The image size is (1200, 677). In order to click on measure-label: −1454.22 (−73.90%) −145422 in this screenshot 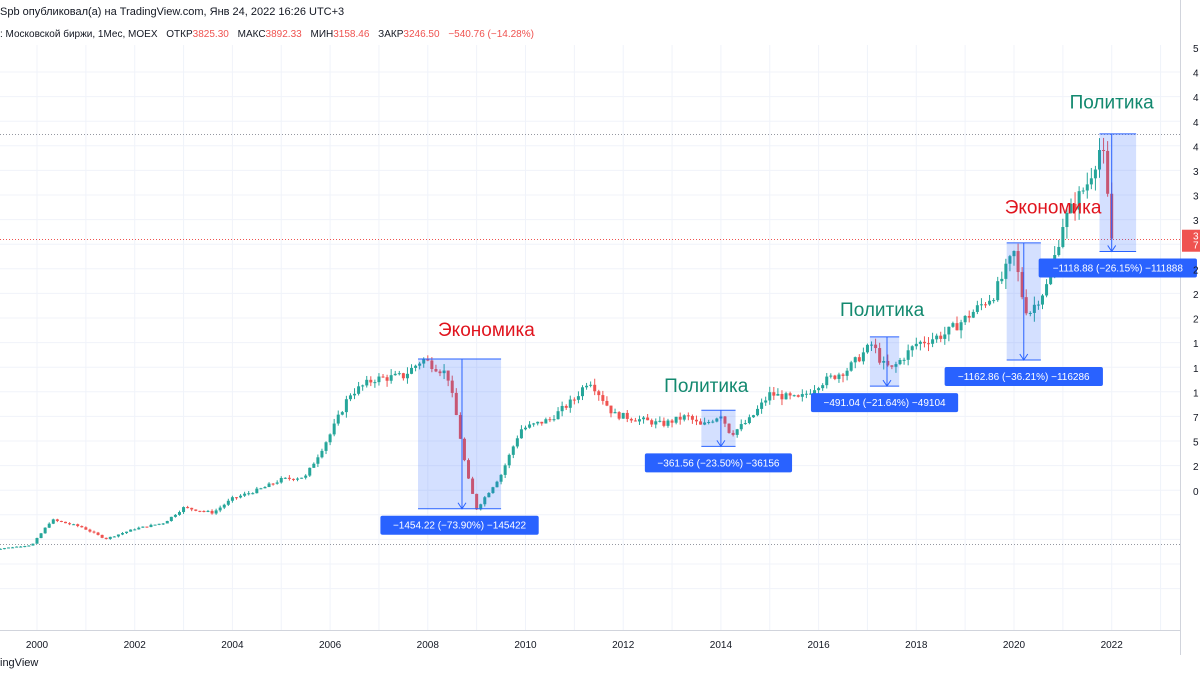, I will do `click(460, 526)`.